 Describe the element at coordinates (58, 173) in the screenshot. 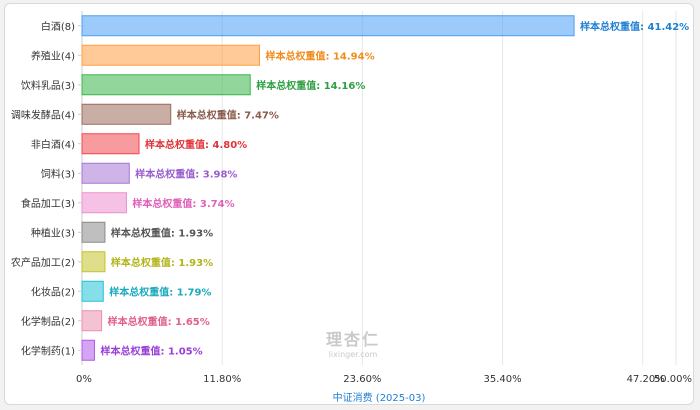

I see `category-label: 饲料(3)` at that location.